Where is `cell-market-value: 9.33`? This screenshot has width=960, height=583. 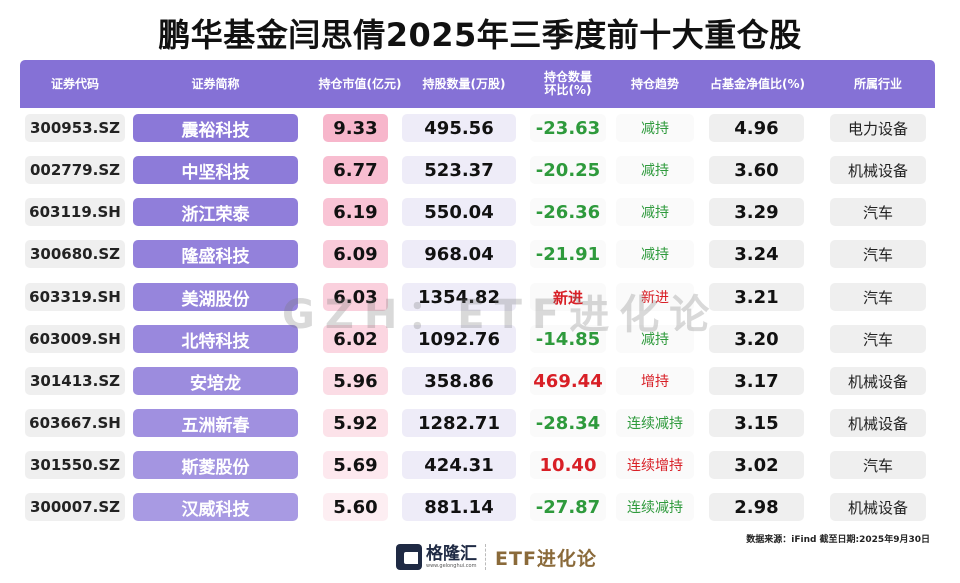 cell-market-value: 9.33 is located at coordinates (355, 128).